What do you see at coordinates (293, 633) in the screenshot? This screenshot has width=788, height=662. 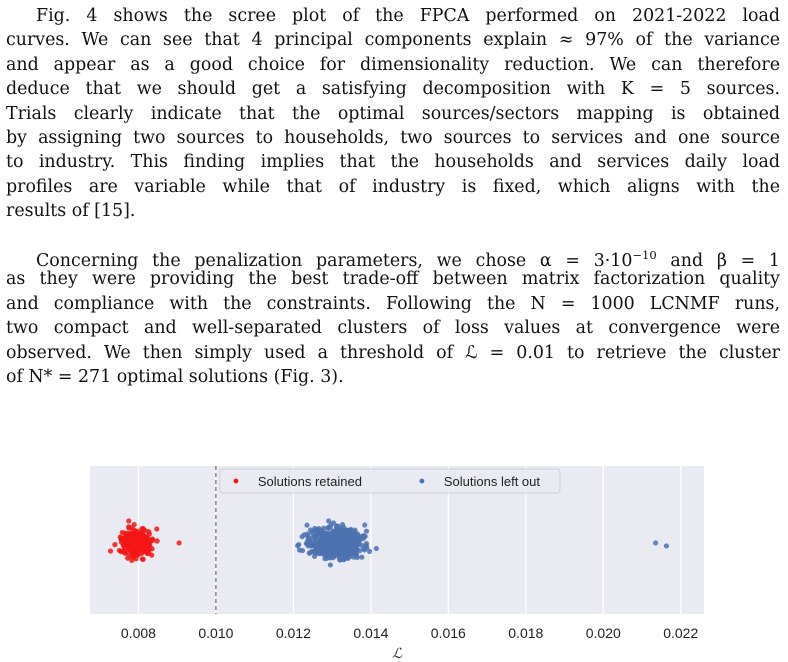 I see `x-tick-label: 0.012` at bounding box center [293, 633].